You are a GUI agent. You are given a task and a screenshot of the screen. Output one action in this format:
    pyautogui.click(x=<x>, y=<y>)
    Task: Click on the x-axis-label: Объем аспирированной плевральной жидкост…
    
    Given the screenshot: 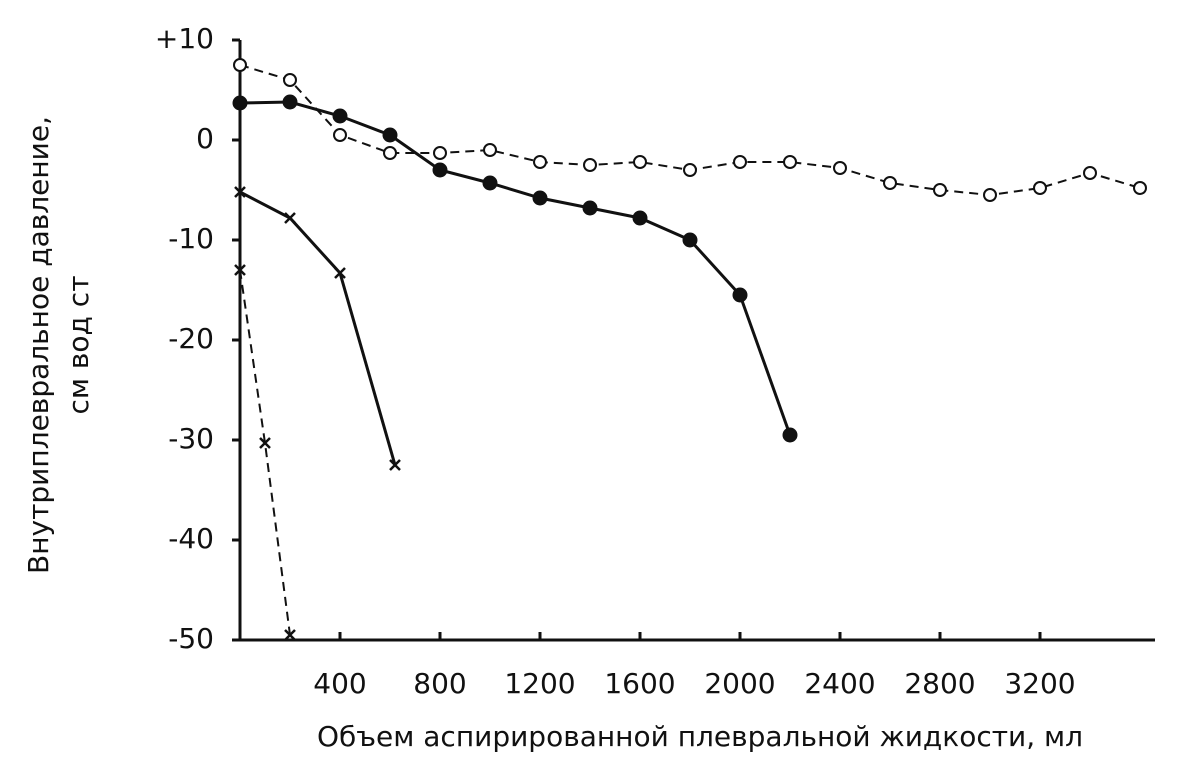 What is the action you would take?
    pyautogui.click(x=700, y=736)
    